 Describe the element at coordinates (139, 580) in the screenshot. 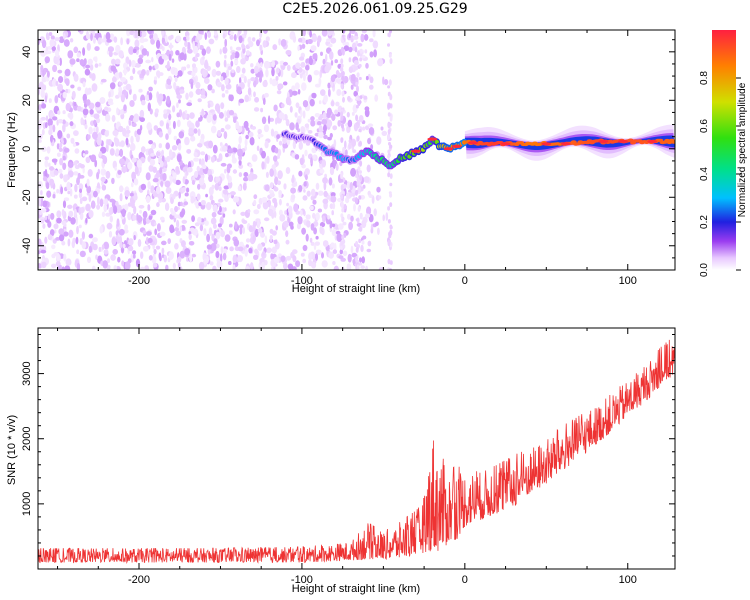

I see `x-tick-label: -200` at that location.